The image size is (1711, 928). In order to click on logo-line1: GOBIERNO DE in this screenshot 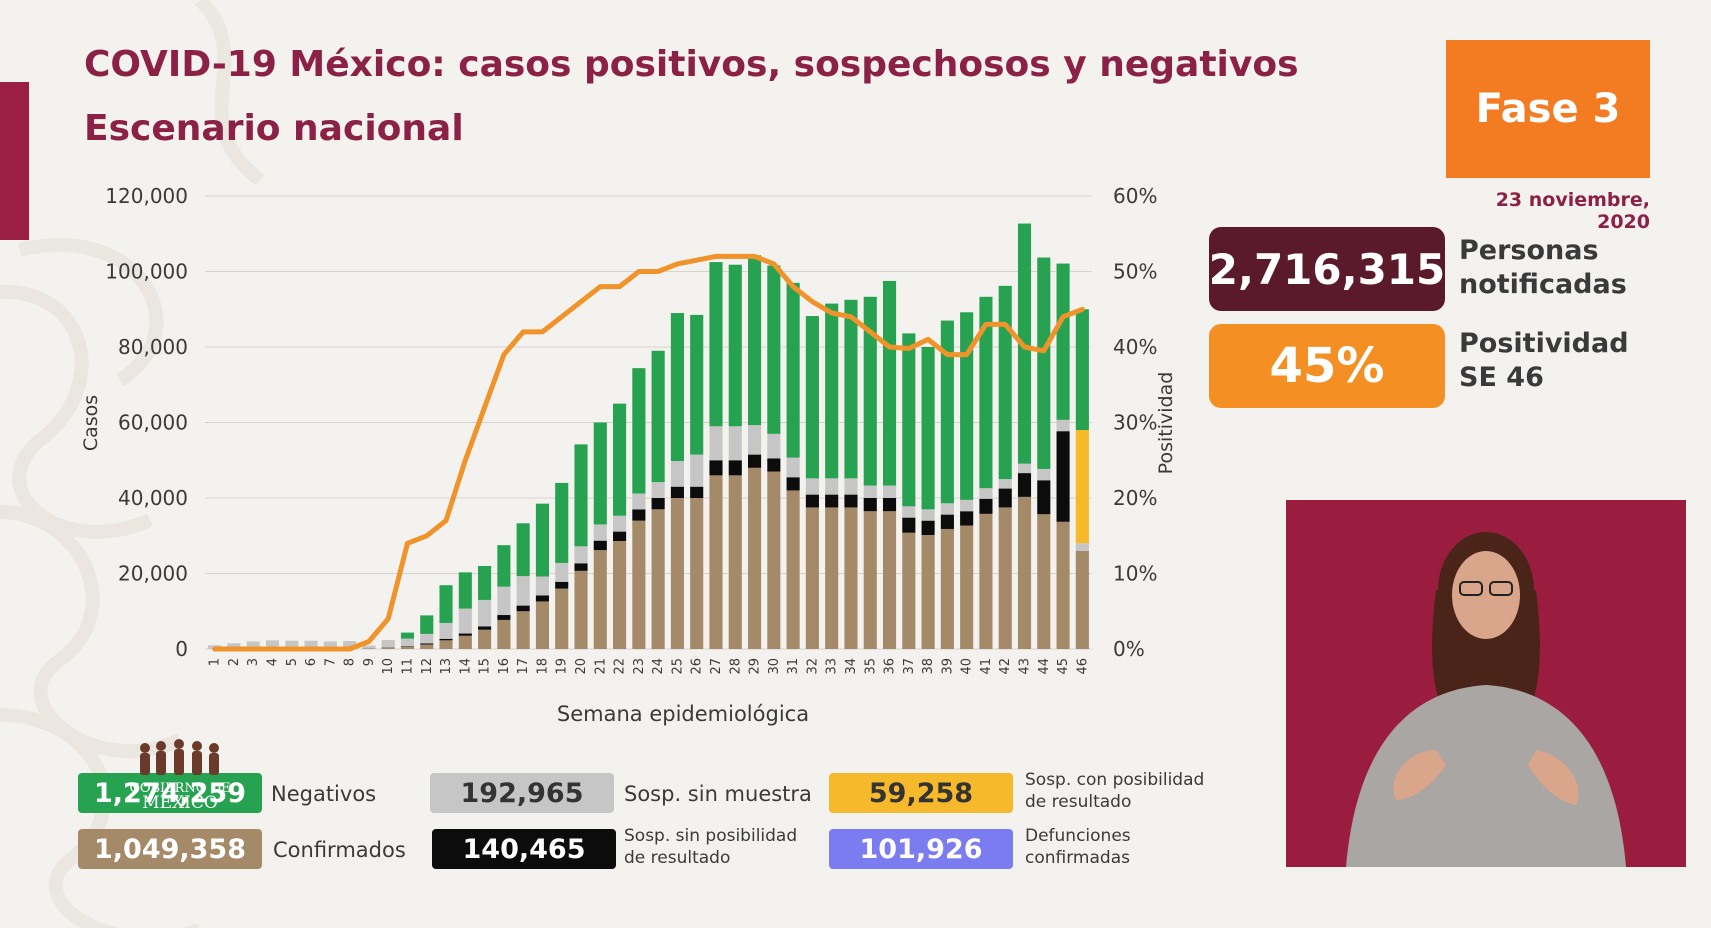, I will do `click(180, 788)`.